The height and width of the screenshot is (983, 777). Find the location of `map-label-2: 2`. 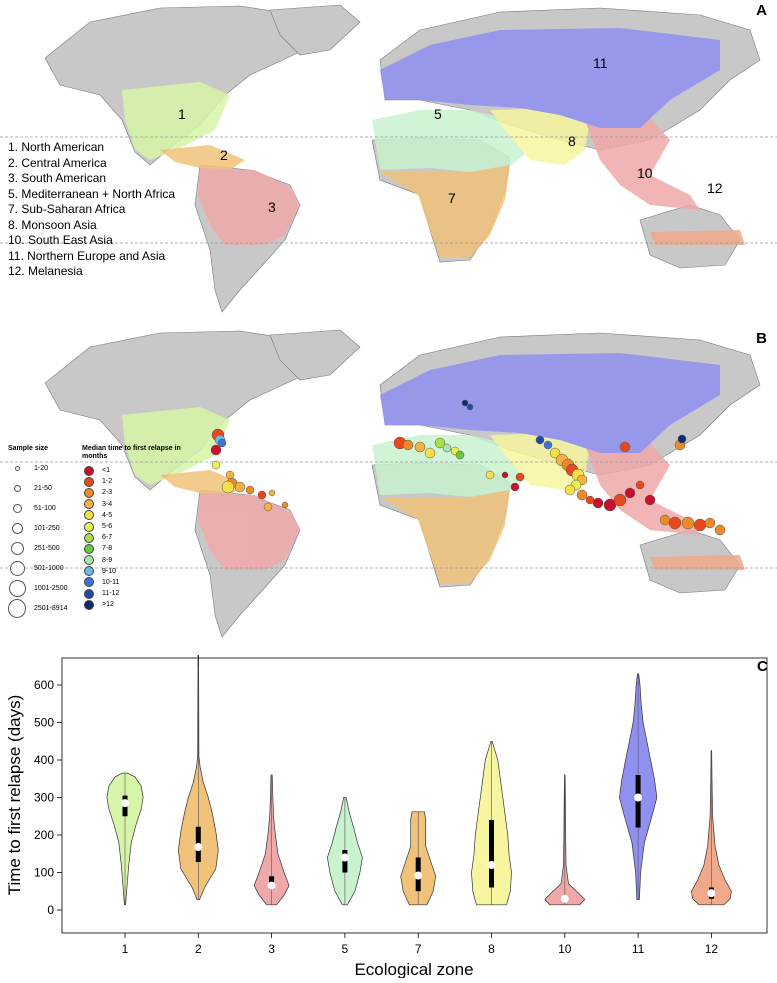

map-label-2: 2 is located at coordinates (224, 155).